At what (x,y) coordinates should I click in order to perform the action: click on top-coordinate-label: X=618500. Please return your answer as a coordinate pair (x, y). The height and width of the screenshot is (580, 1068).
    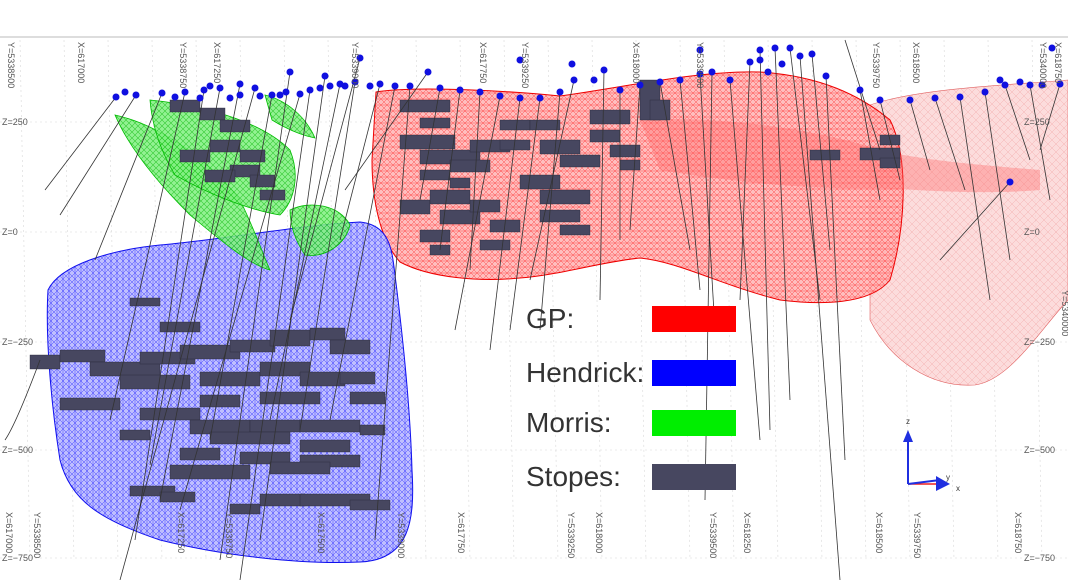
    Looking at the image, I should click on (916, 62).